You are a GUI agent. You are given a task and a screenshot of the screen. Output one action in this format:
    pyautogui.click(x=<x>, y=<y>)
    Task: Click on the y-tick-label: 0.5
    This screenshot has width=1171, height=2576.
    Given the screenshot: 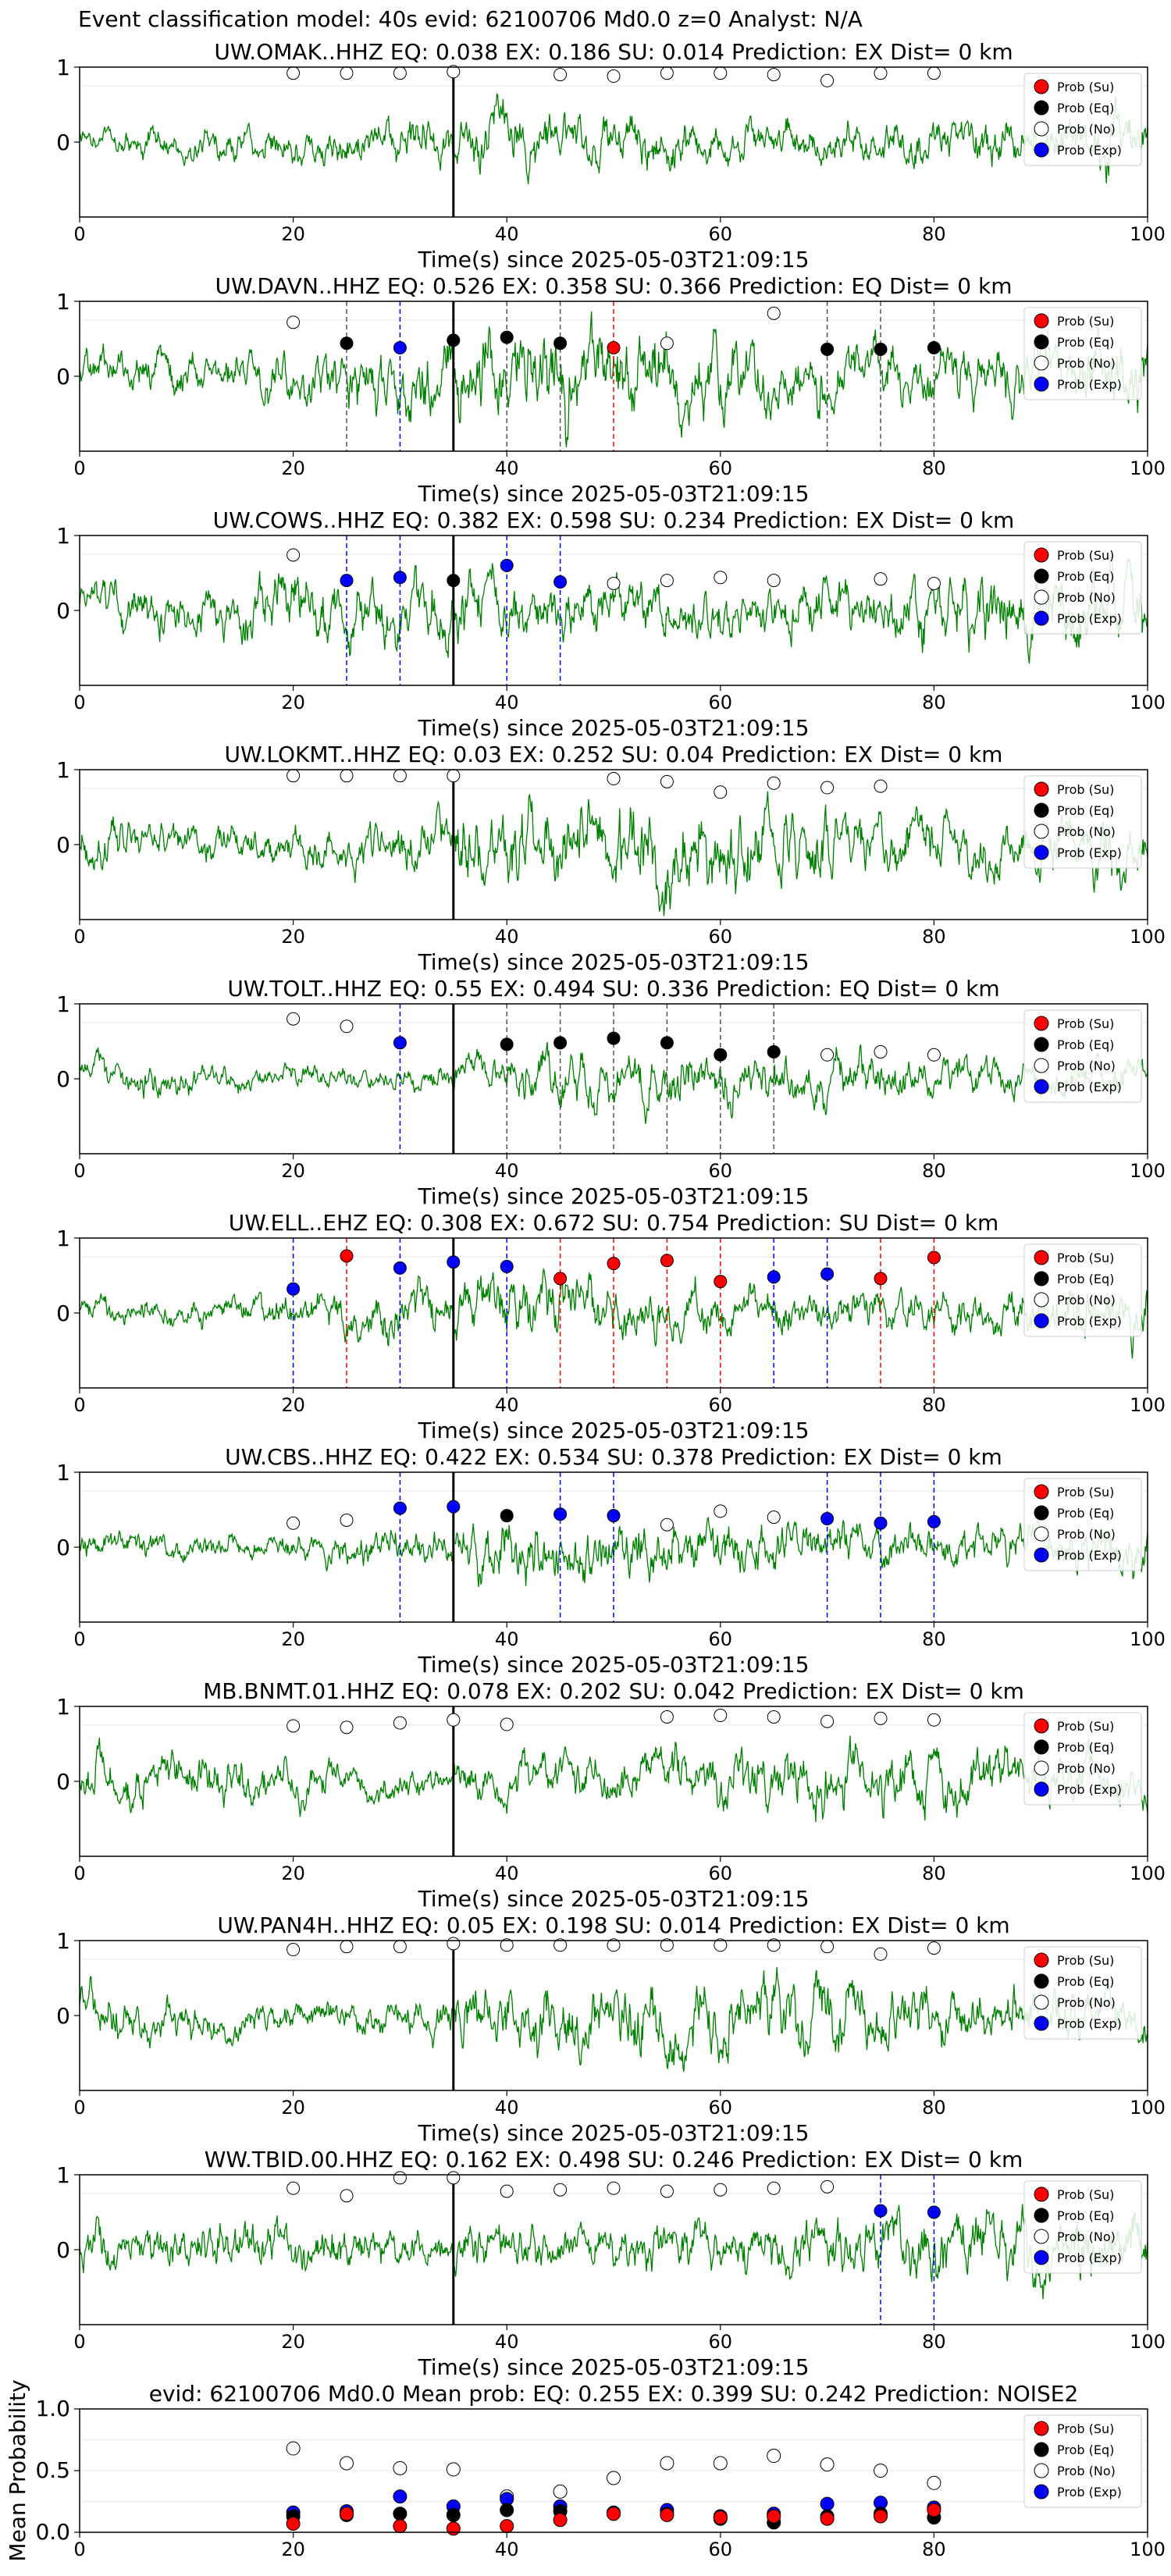 What is the action you would take?
    pyautogui.click(x=52, y=2470)
    